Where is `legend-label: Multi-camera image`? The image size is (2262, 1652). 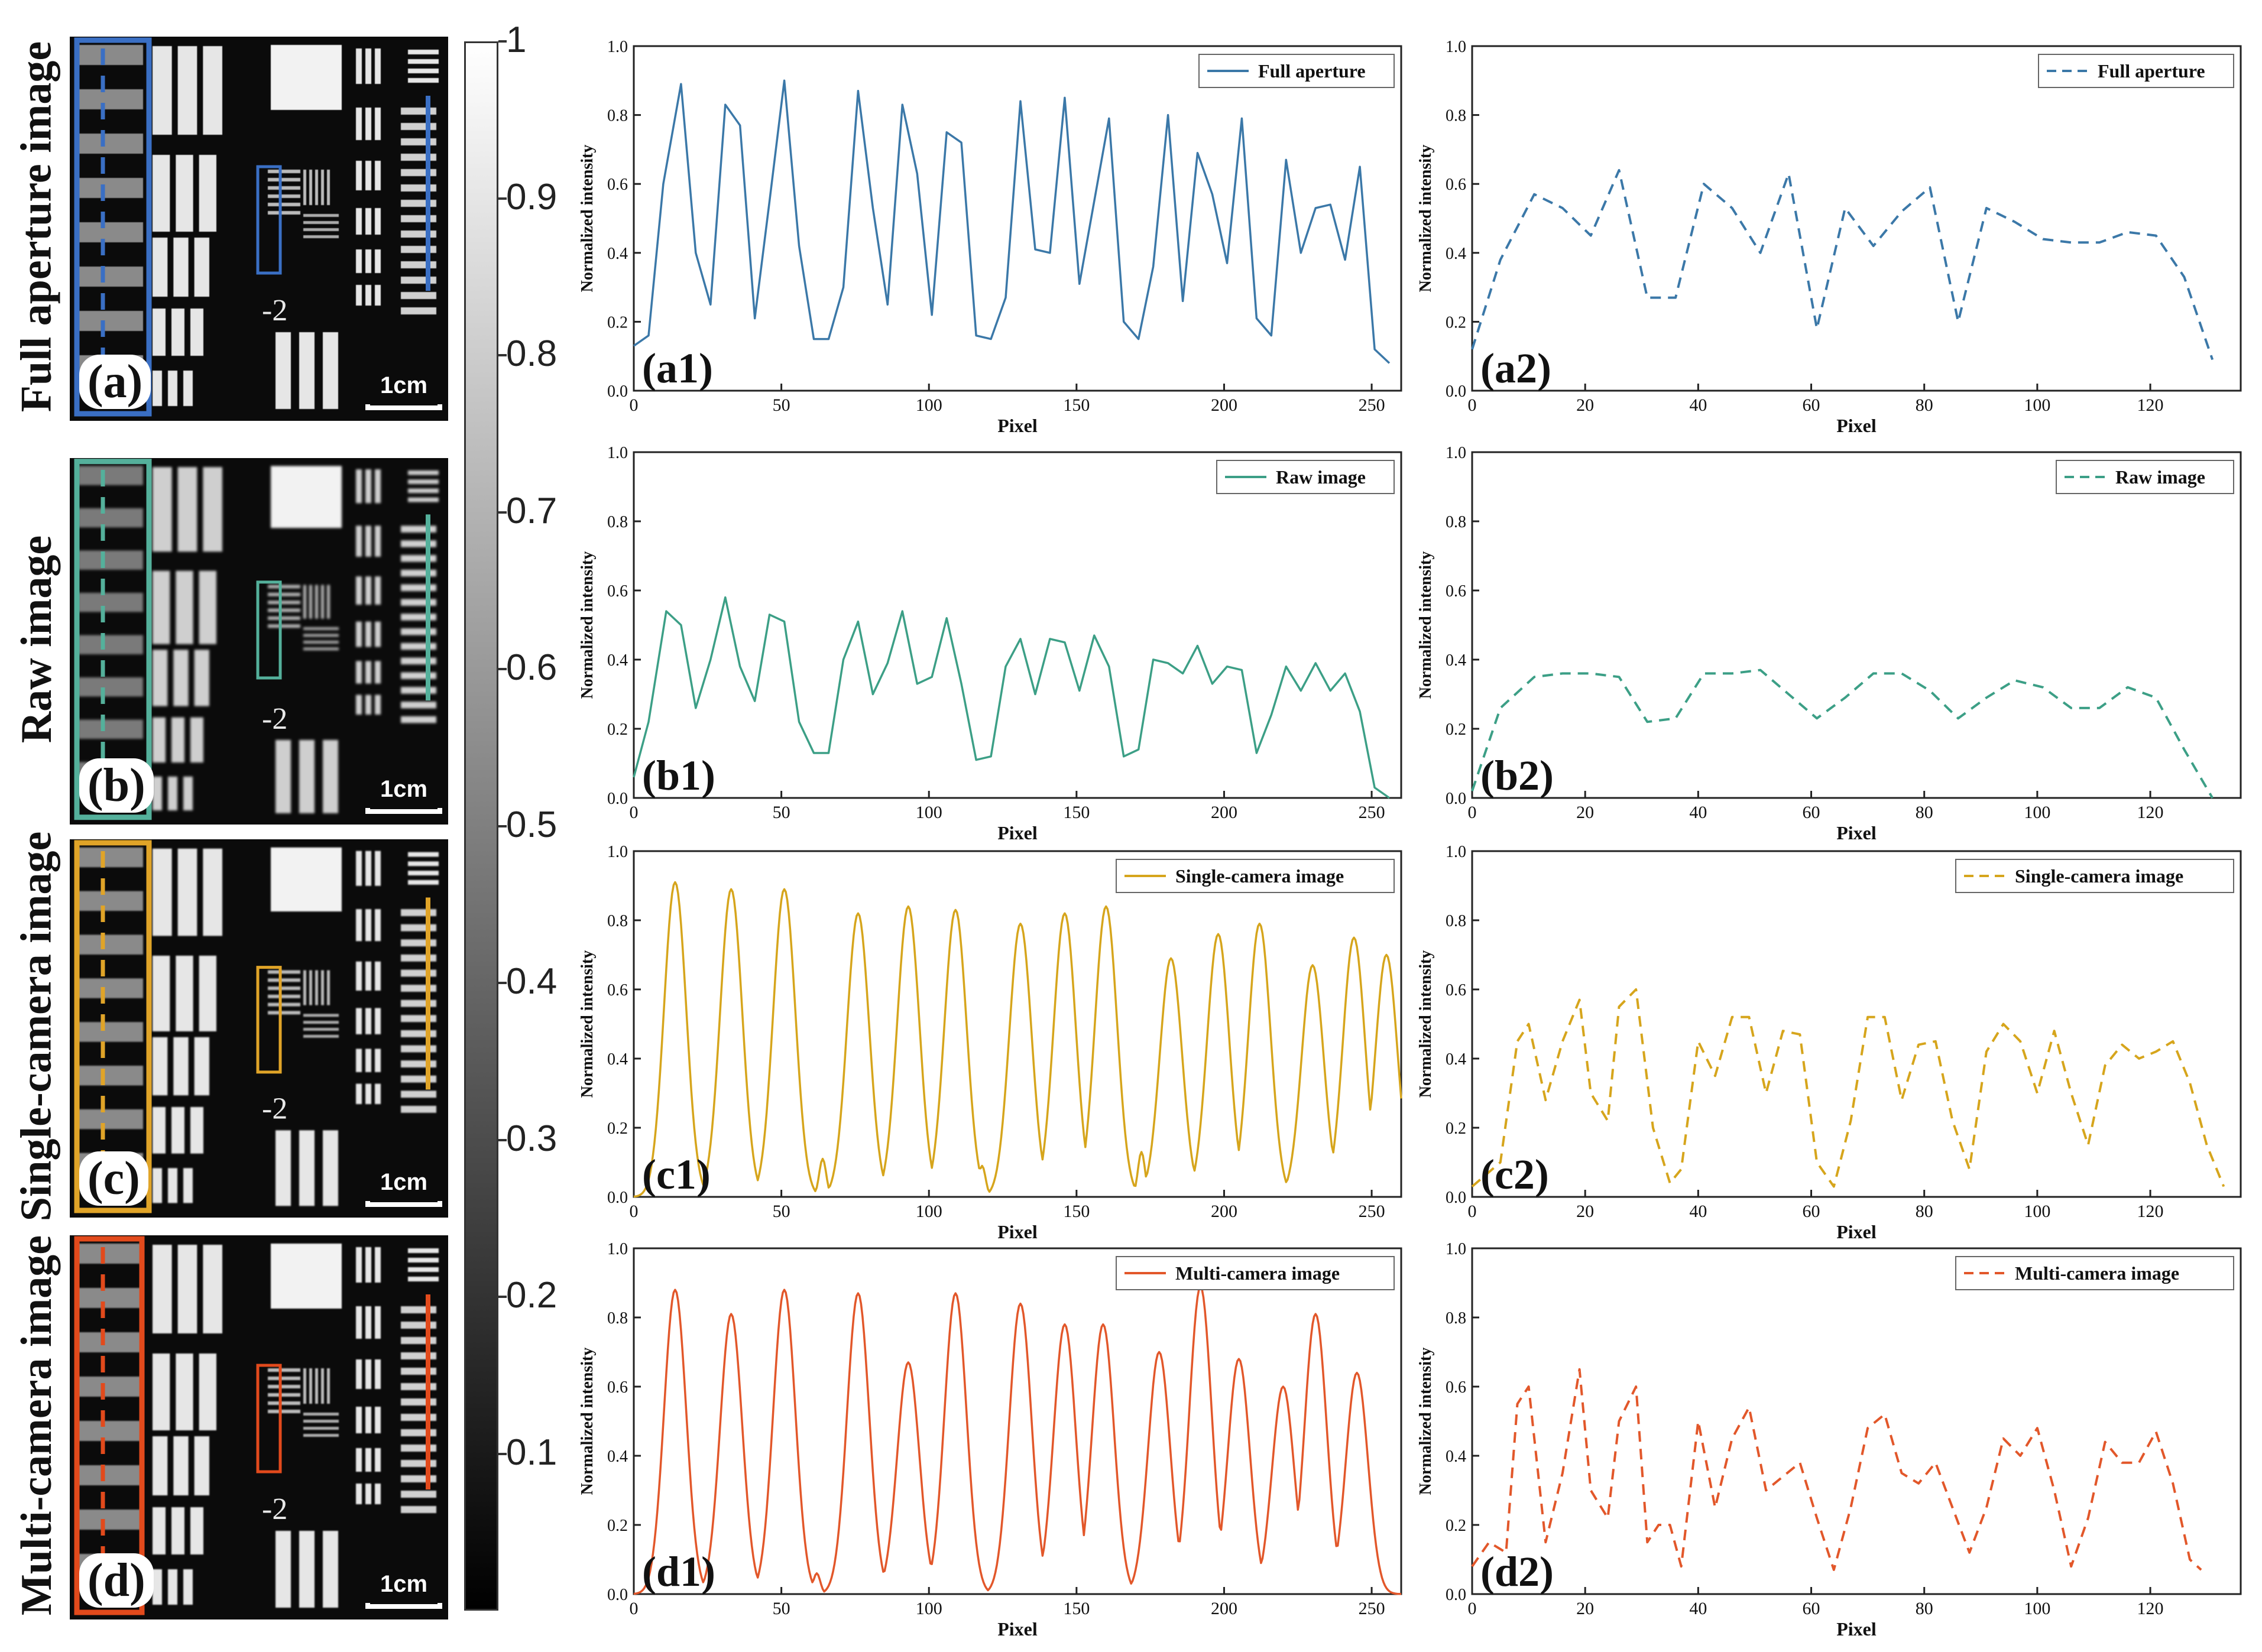 legend-label: Multi-camera image is located at coordinates (1258, 1273).